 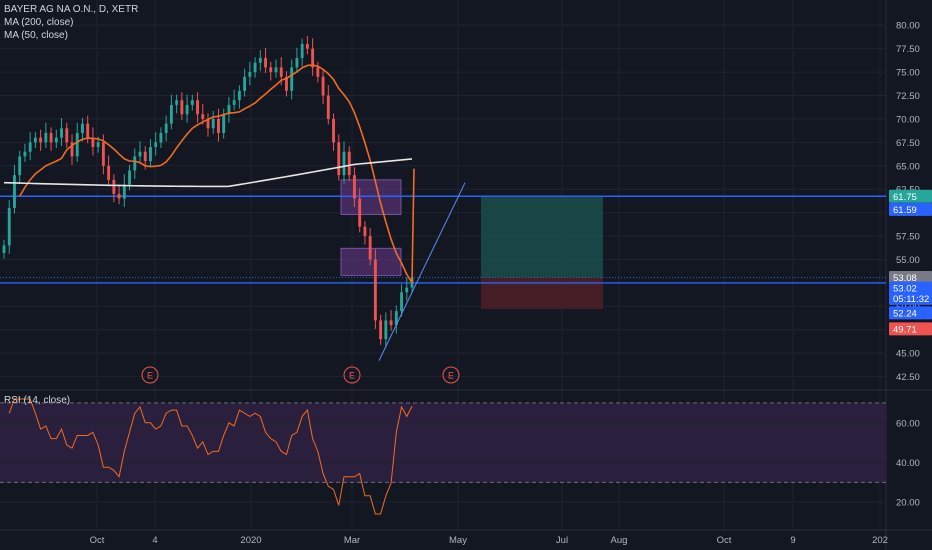 What do you see at coordinates (908, 463) in the screenshot?
I see `rsi-tick-label: 40.00` at bounding box center [908, 463].